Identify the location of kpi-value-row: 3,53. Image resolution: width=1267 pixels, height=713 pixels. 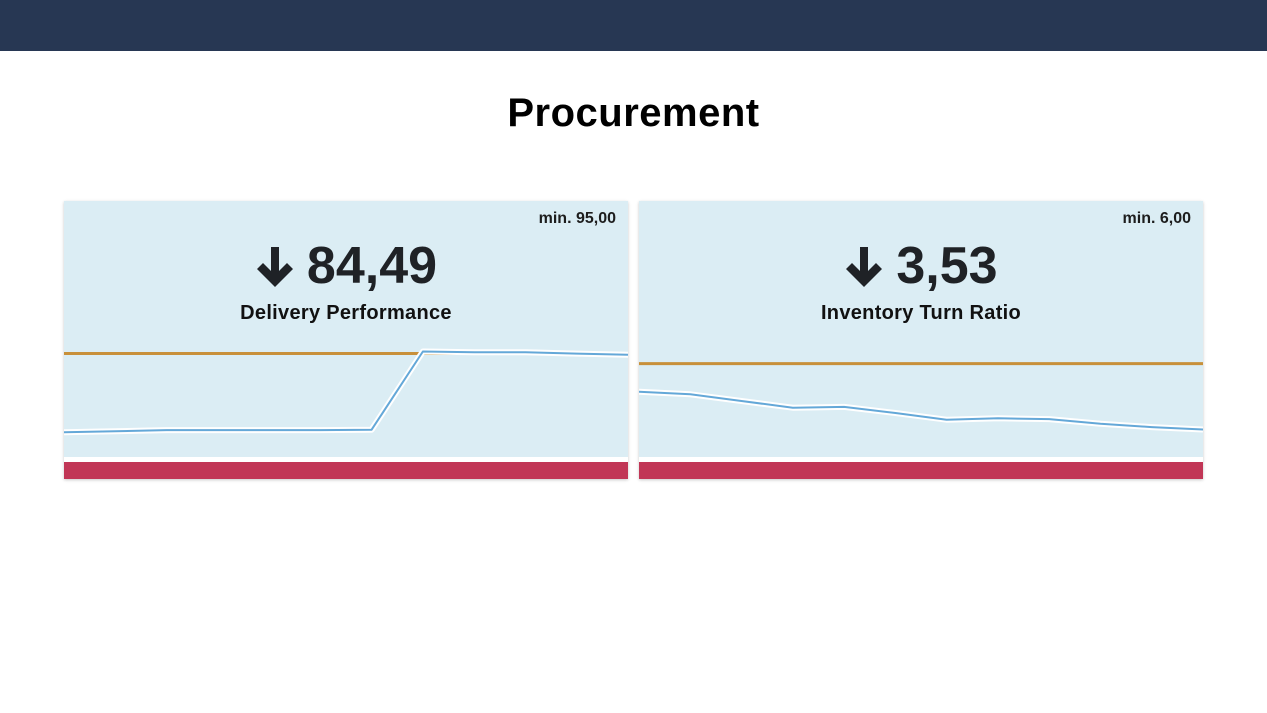
(921, 266).